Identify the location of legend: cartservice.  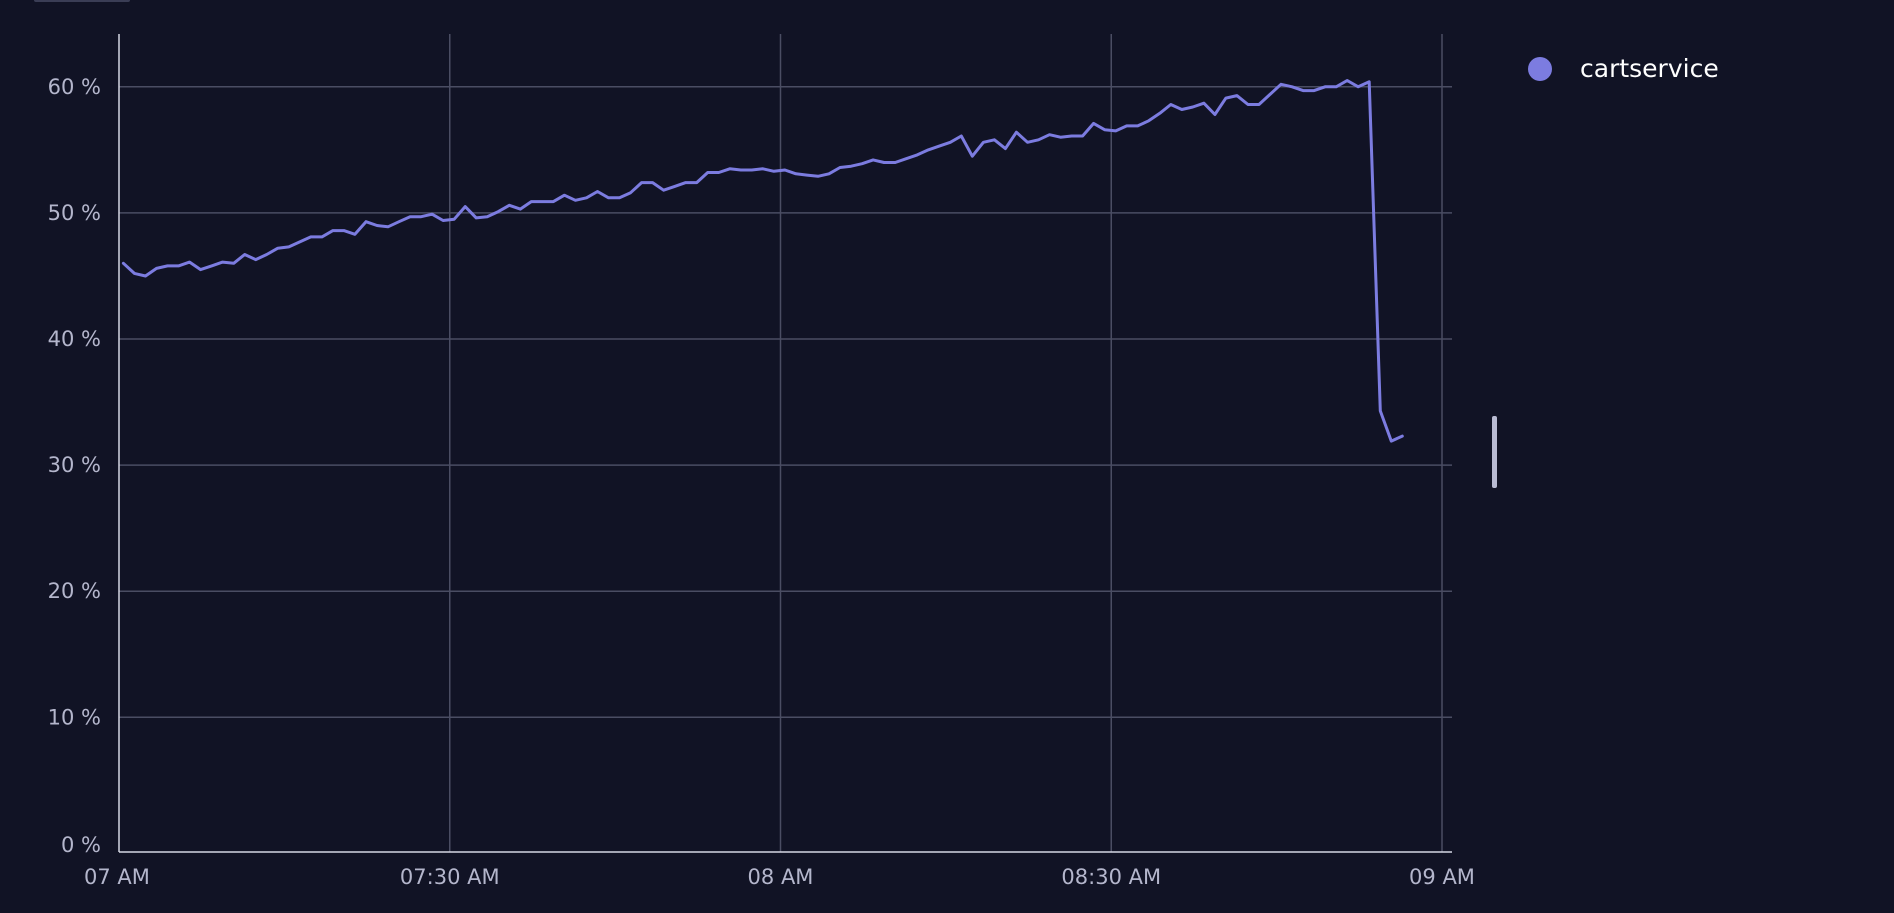
(1623, 68).